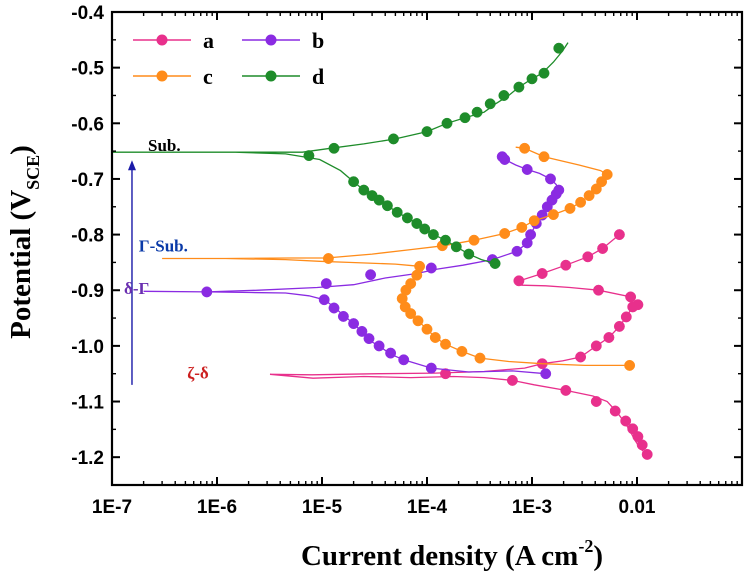 This screenshot has width=747, height=578. I want to click on y-axis-title: Potential (VSCE), so click(24, 242).